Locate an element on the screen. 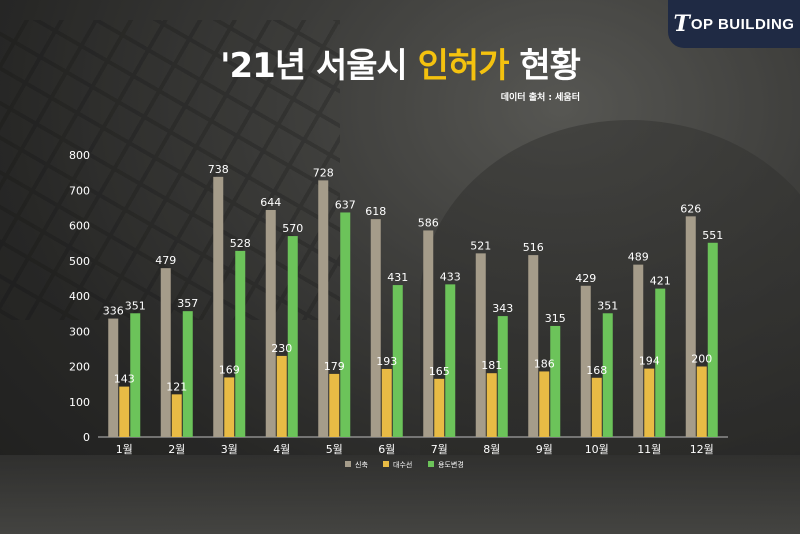 This screenshot has width=800, height=534. y-tick-label: 0 is located at coordinates (86, 437).